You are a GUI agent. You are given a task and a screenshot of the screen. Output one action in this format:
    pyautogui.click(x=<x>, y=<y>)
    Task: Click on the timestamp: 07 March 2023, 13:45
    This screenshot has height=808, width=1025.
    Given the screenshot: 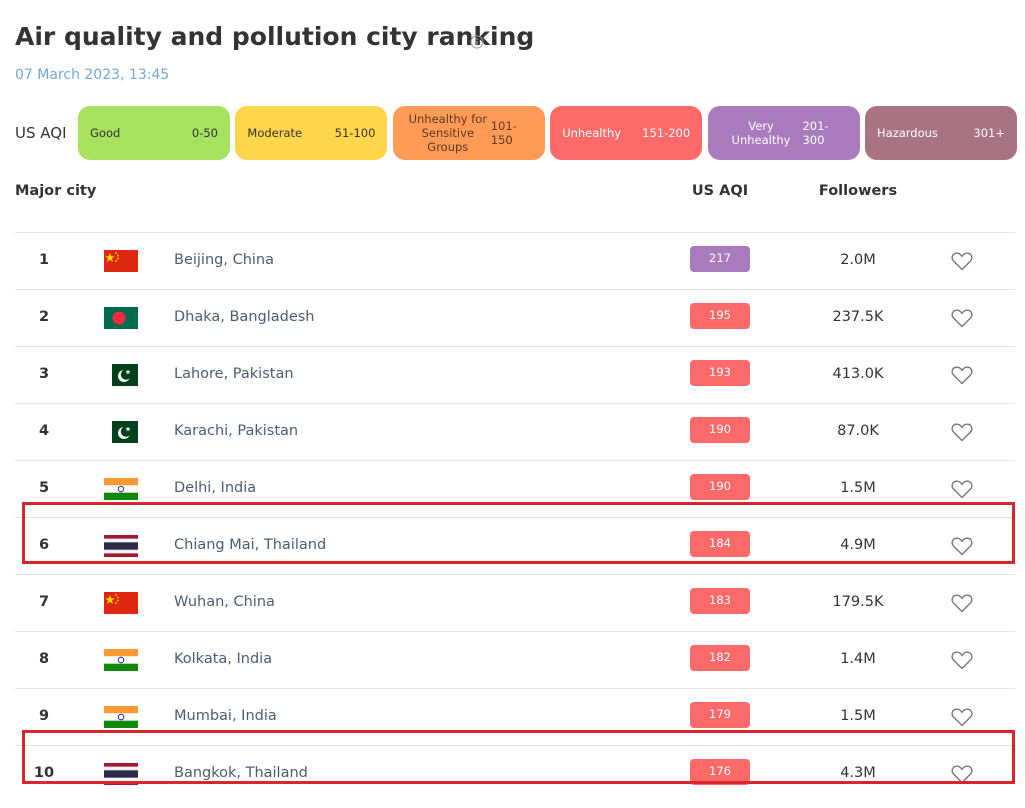 What is the action you would take?
    pyautogui.click(x=92, y=75)
    